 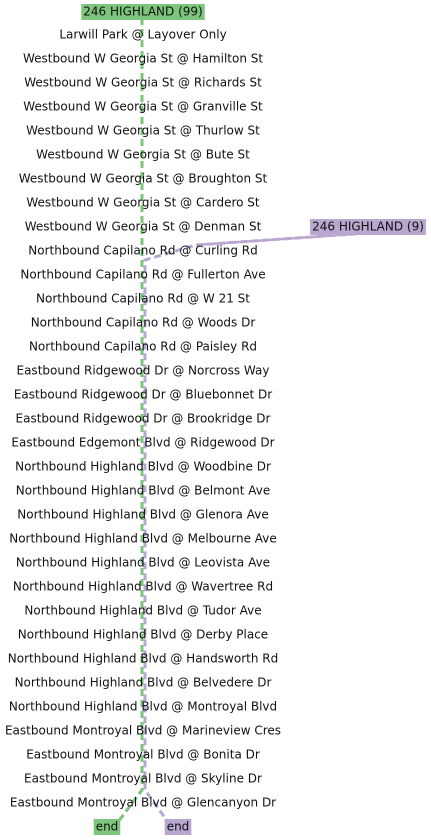 I want to click on stop-label: Eastbound Montroyal Blvd @ Glencanyon Dr, so click(x=143, y=803).